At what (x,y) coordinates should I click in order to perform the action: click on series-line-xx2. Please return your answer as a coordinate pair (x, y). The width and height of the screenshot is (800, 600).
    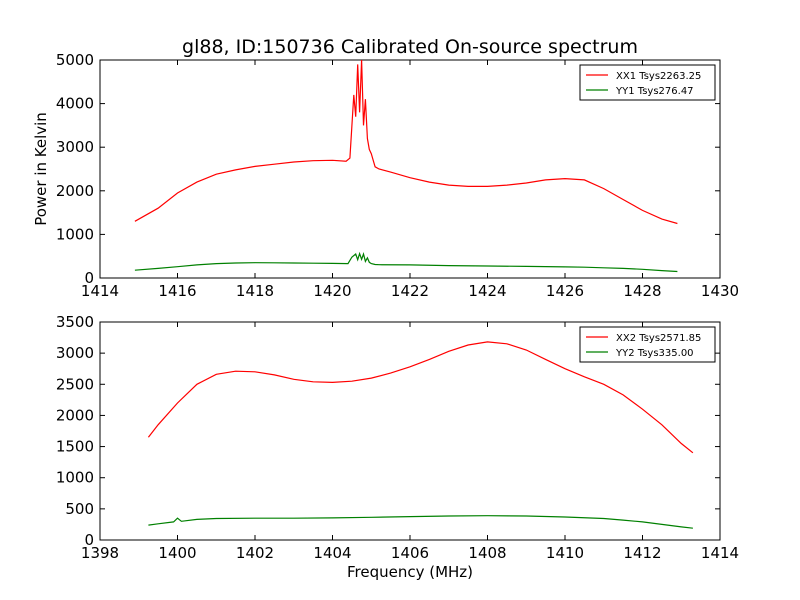
    Looking at the image, I should click on (420, 397).